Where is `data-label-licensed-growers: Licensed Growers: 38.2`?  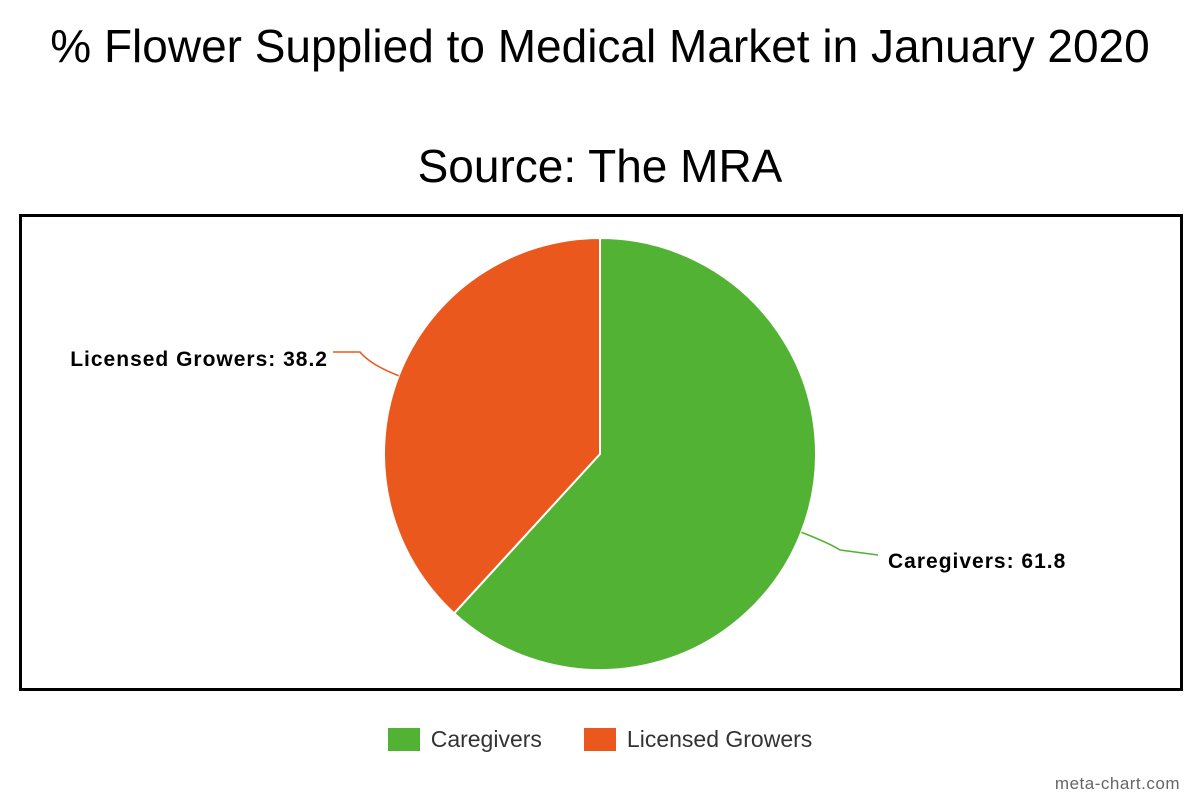 data-label-licensed-growers: Licensed Growers: 38.2 is located at coordinates (199, 359).